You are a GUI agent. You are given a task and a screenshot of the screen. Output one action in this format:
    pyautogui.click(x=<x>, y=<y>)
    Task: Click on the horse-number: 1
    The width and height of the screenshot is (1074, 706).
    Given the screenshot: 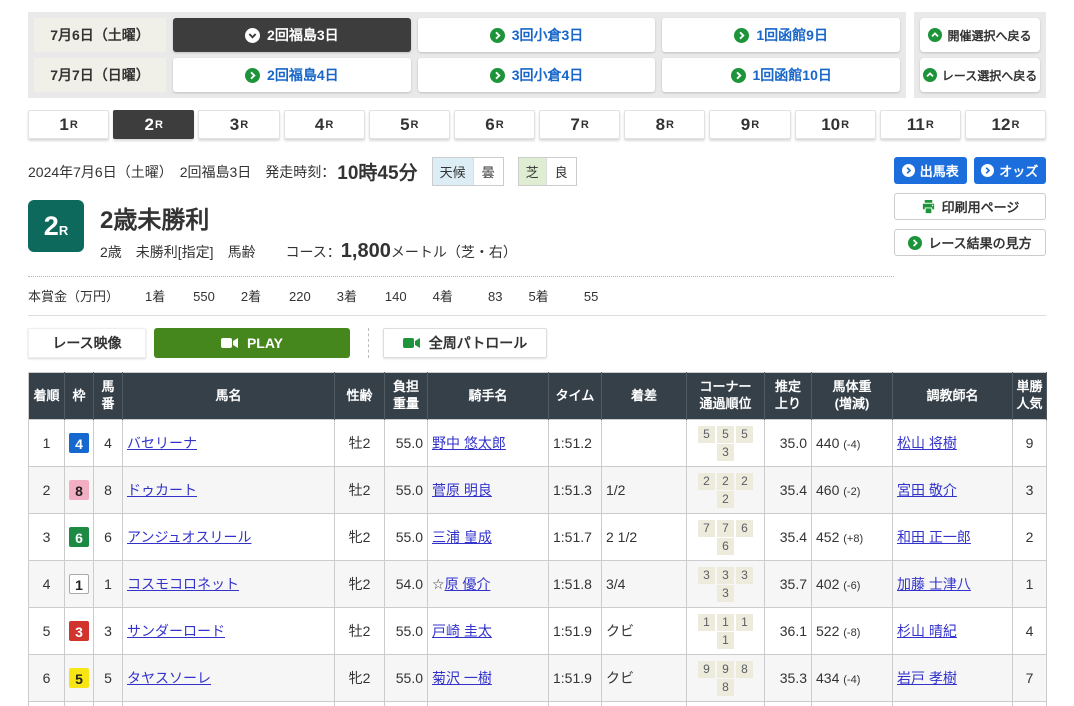 What is the action you would take?
    pyautogui.click(x=108, y=584)
    